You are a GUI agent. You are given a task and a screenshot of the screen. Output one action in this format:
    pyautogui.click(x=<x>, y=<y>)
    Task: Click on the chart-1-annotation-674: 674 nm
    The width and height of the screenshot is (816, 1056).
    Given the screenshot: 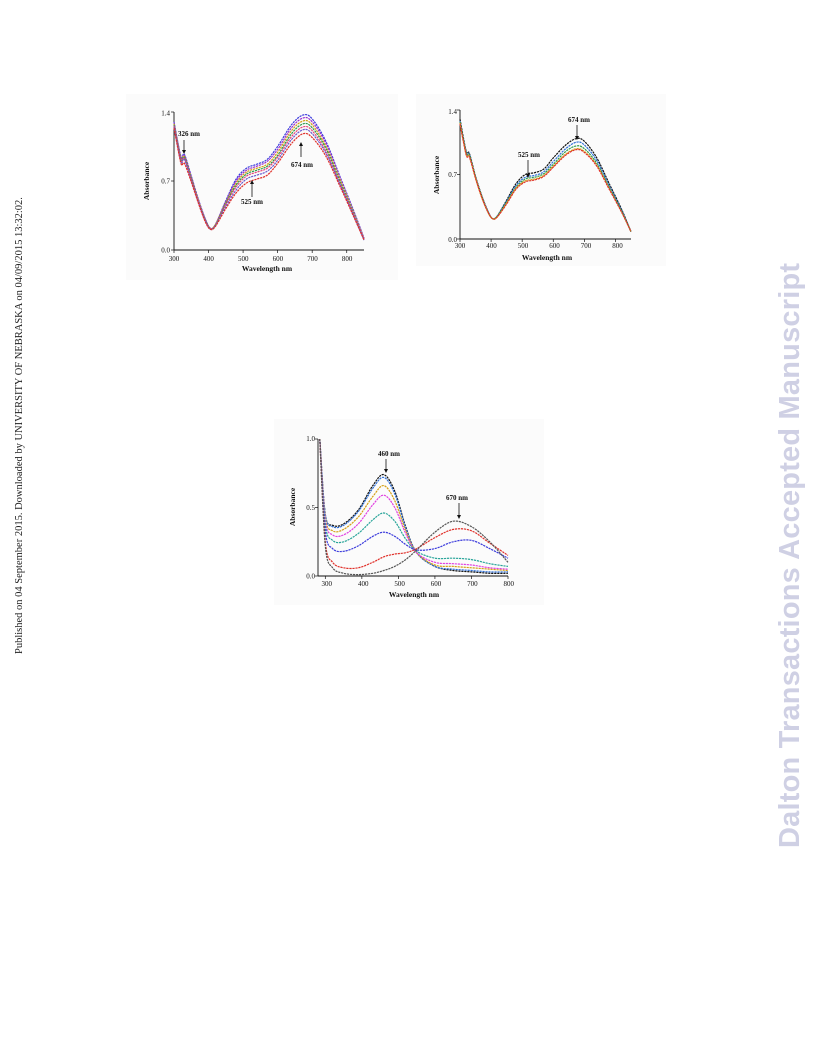 What is the action you would take?
    pyautogui.click(x=302, y=165)
    